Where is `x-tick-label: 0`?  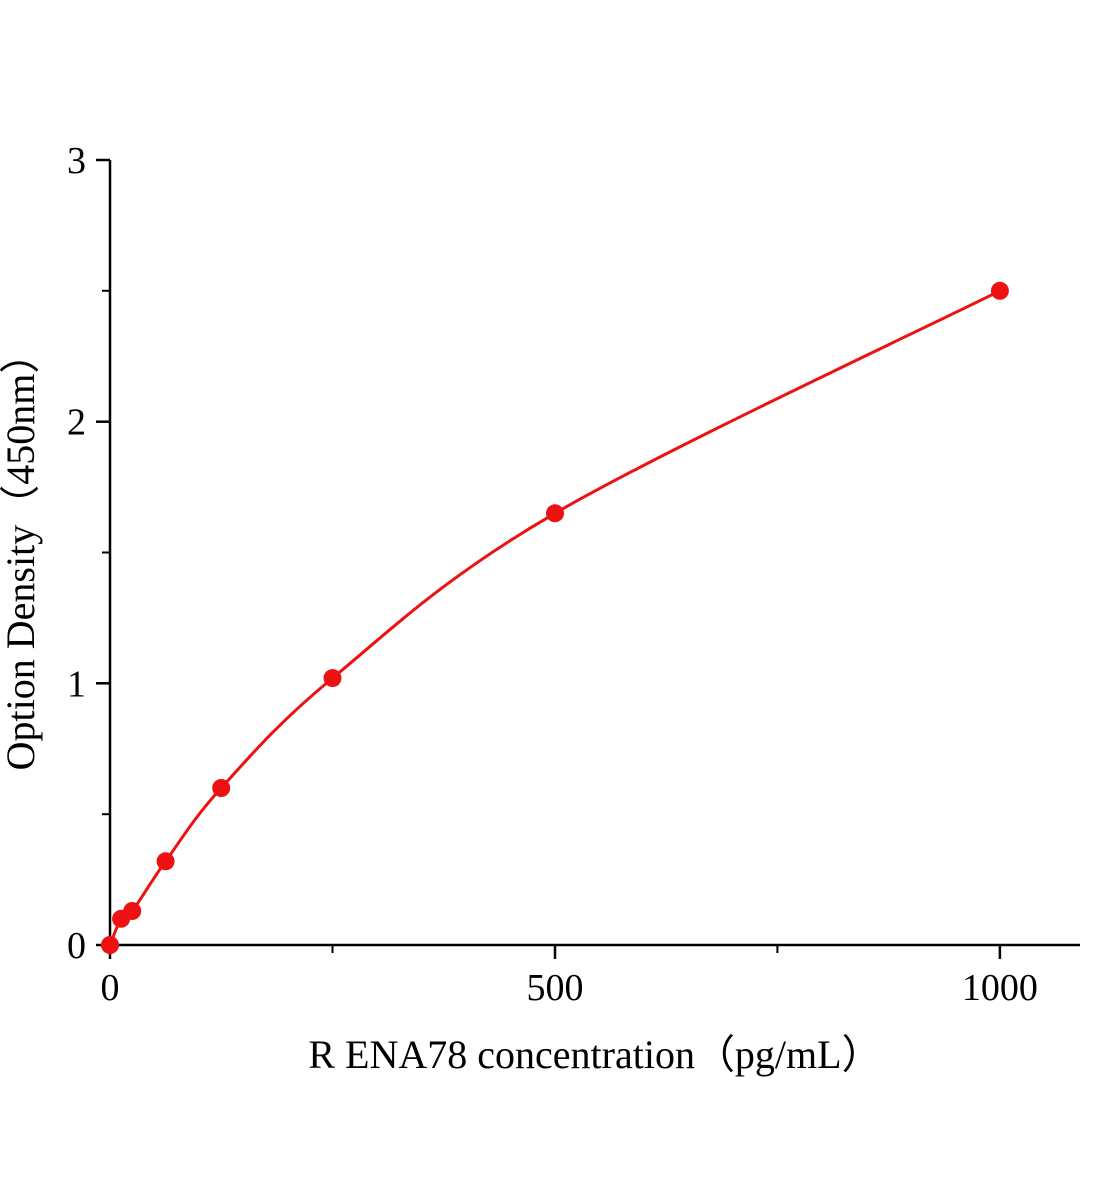
x-tick-label: 0 is located at coordinates (110, 988).